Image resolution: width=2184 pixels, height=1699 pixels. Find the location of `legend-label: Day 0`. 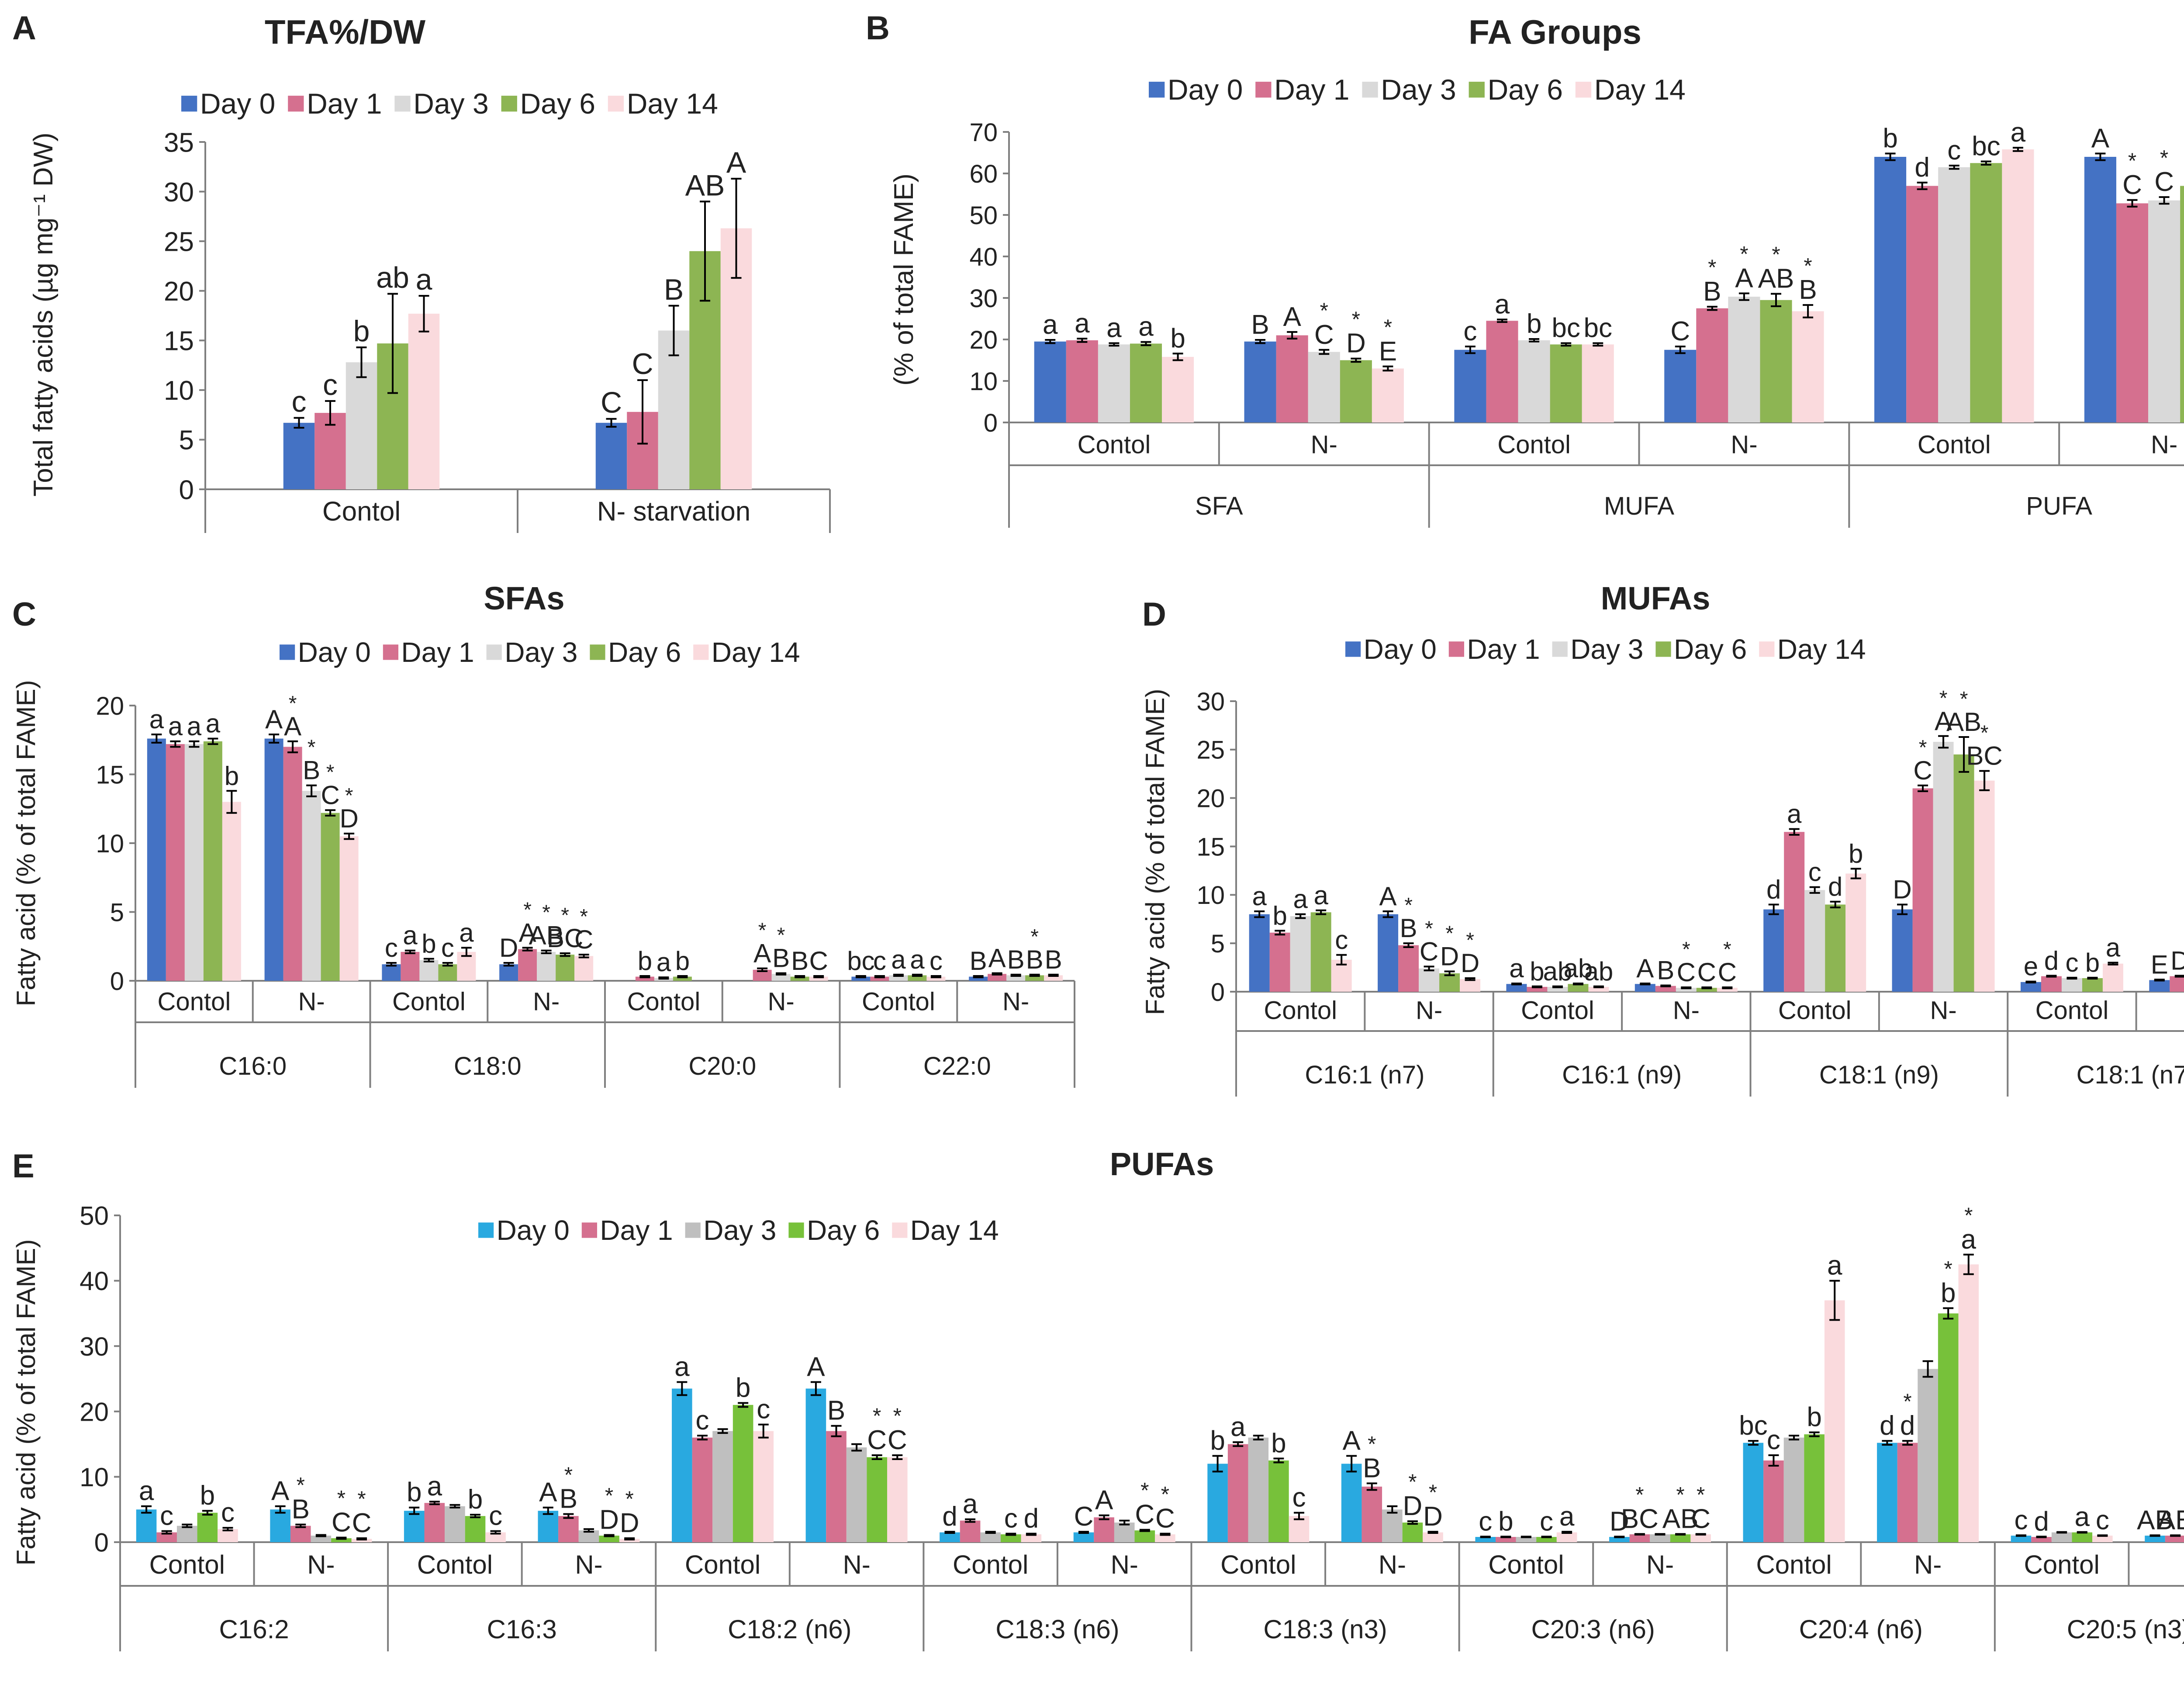

legend-label: Day 0 is located at coordinates (1400, 649).